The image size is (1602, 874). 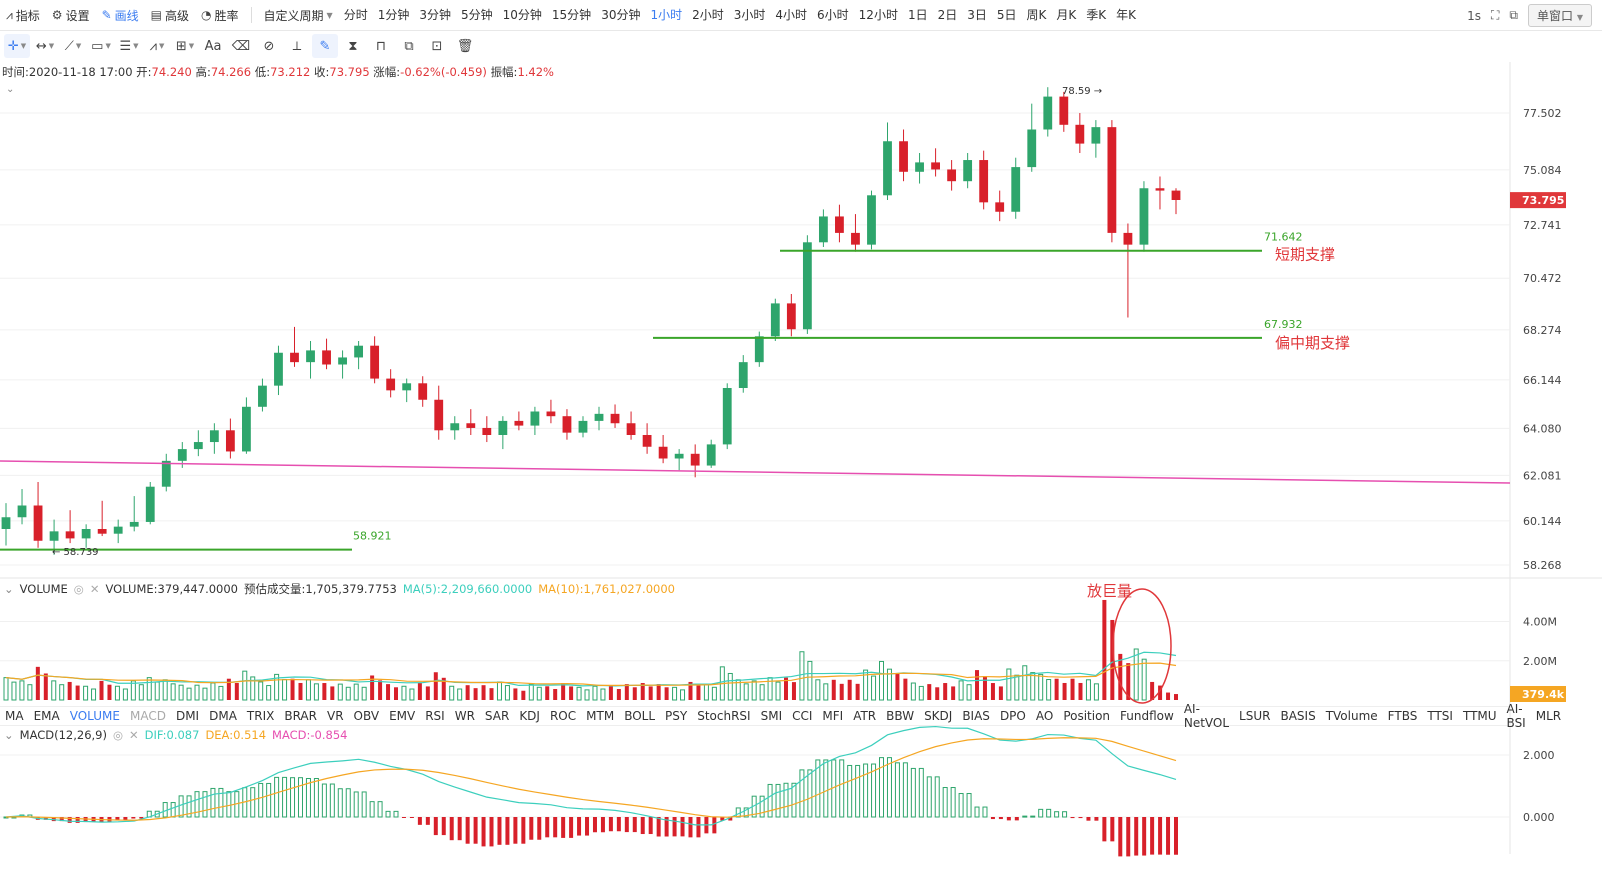 I want to click on period-0: 分时, so click(x=355, y=14).